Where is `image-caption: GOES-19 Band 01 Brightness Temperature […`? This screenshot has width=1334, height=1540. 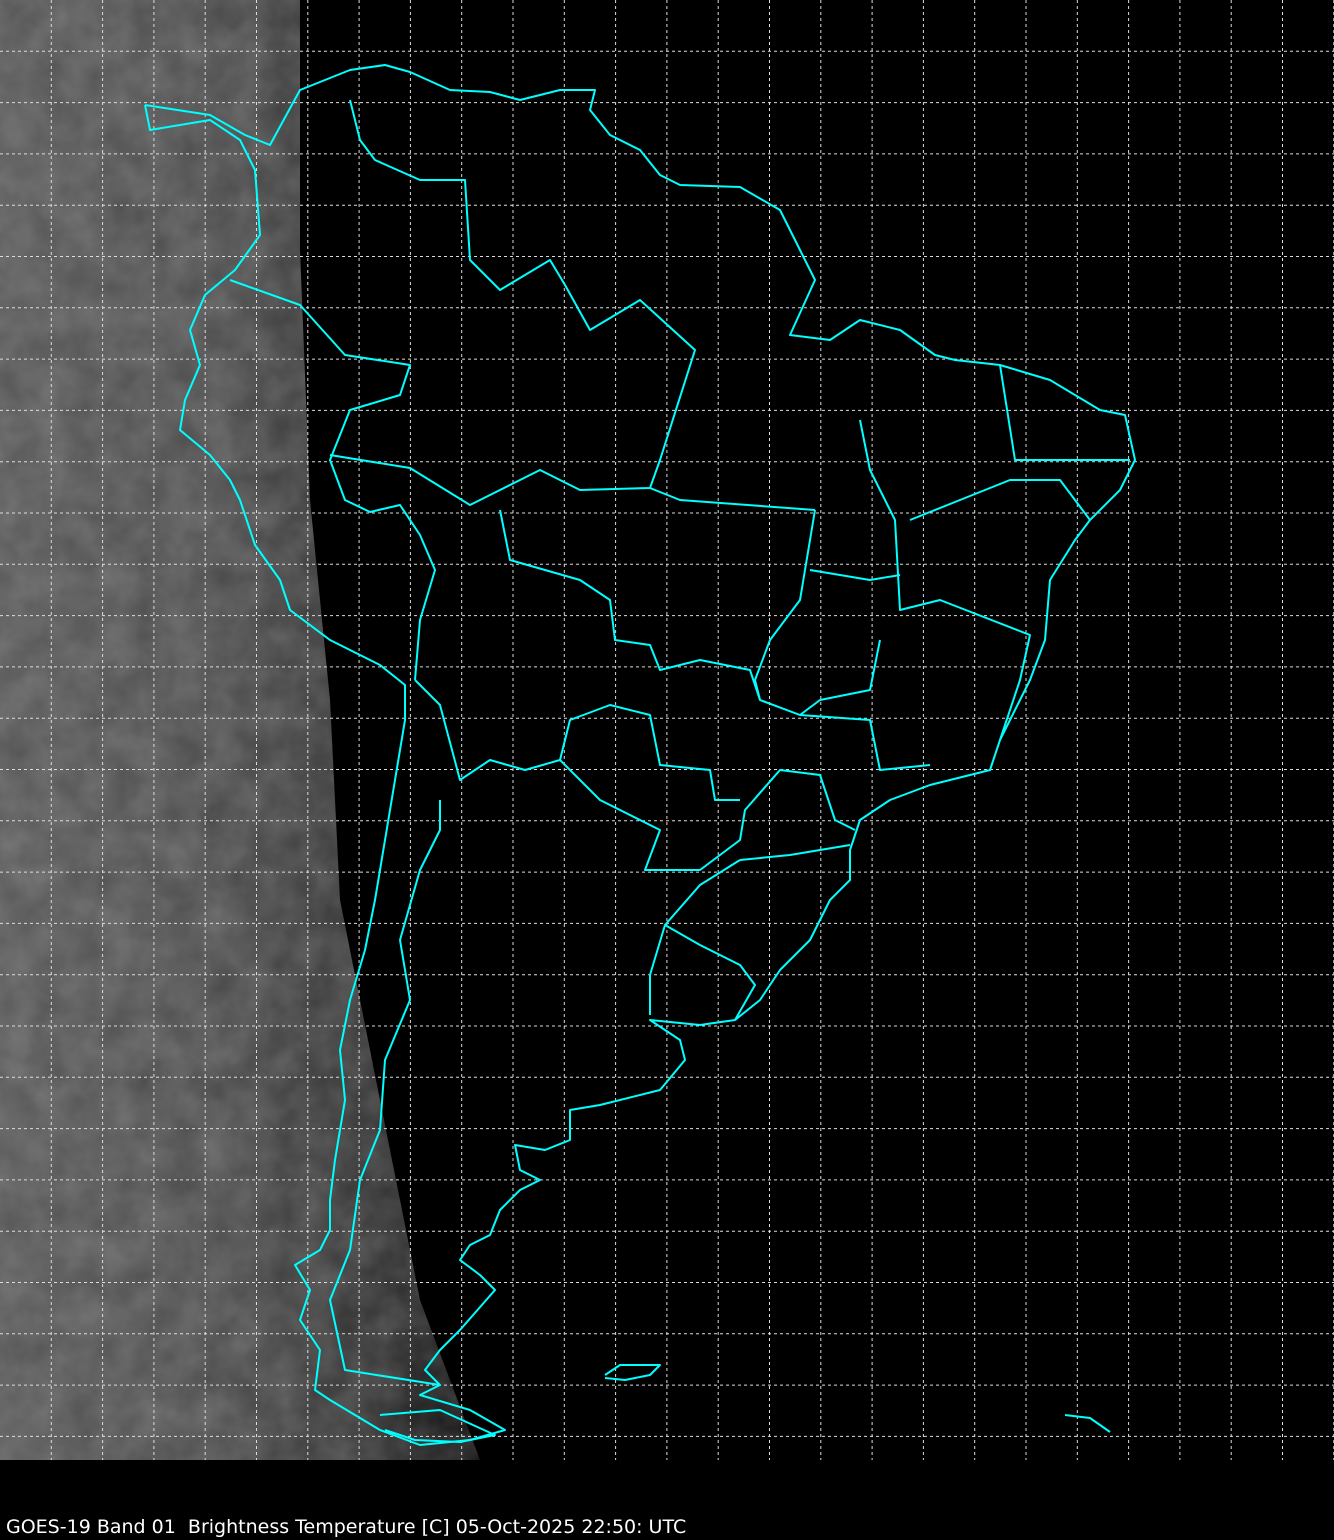 image-caption: GOES-19 Band 01 Brightness Temperature [… is located at coordinates (346, 1527).